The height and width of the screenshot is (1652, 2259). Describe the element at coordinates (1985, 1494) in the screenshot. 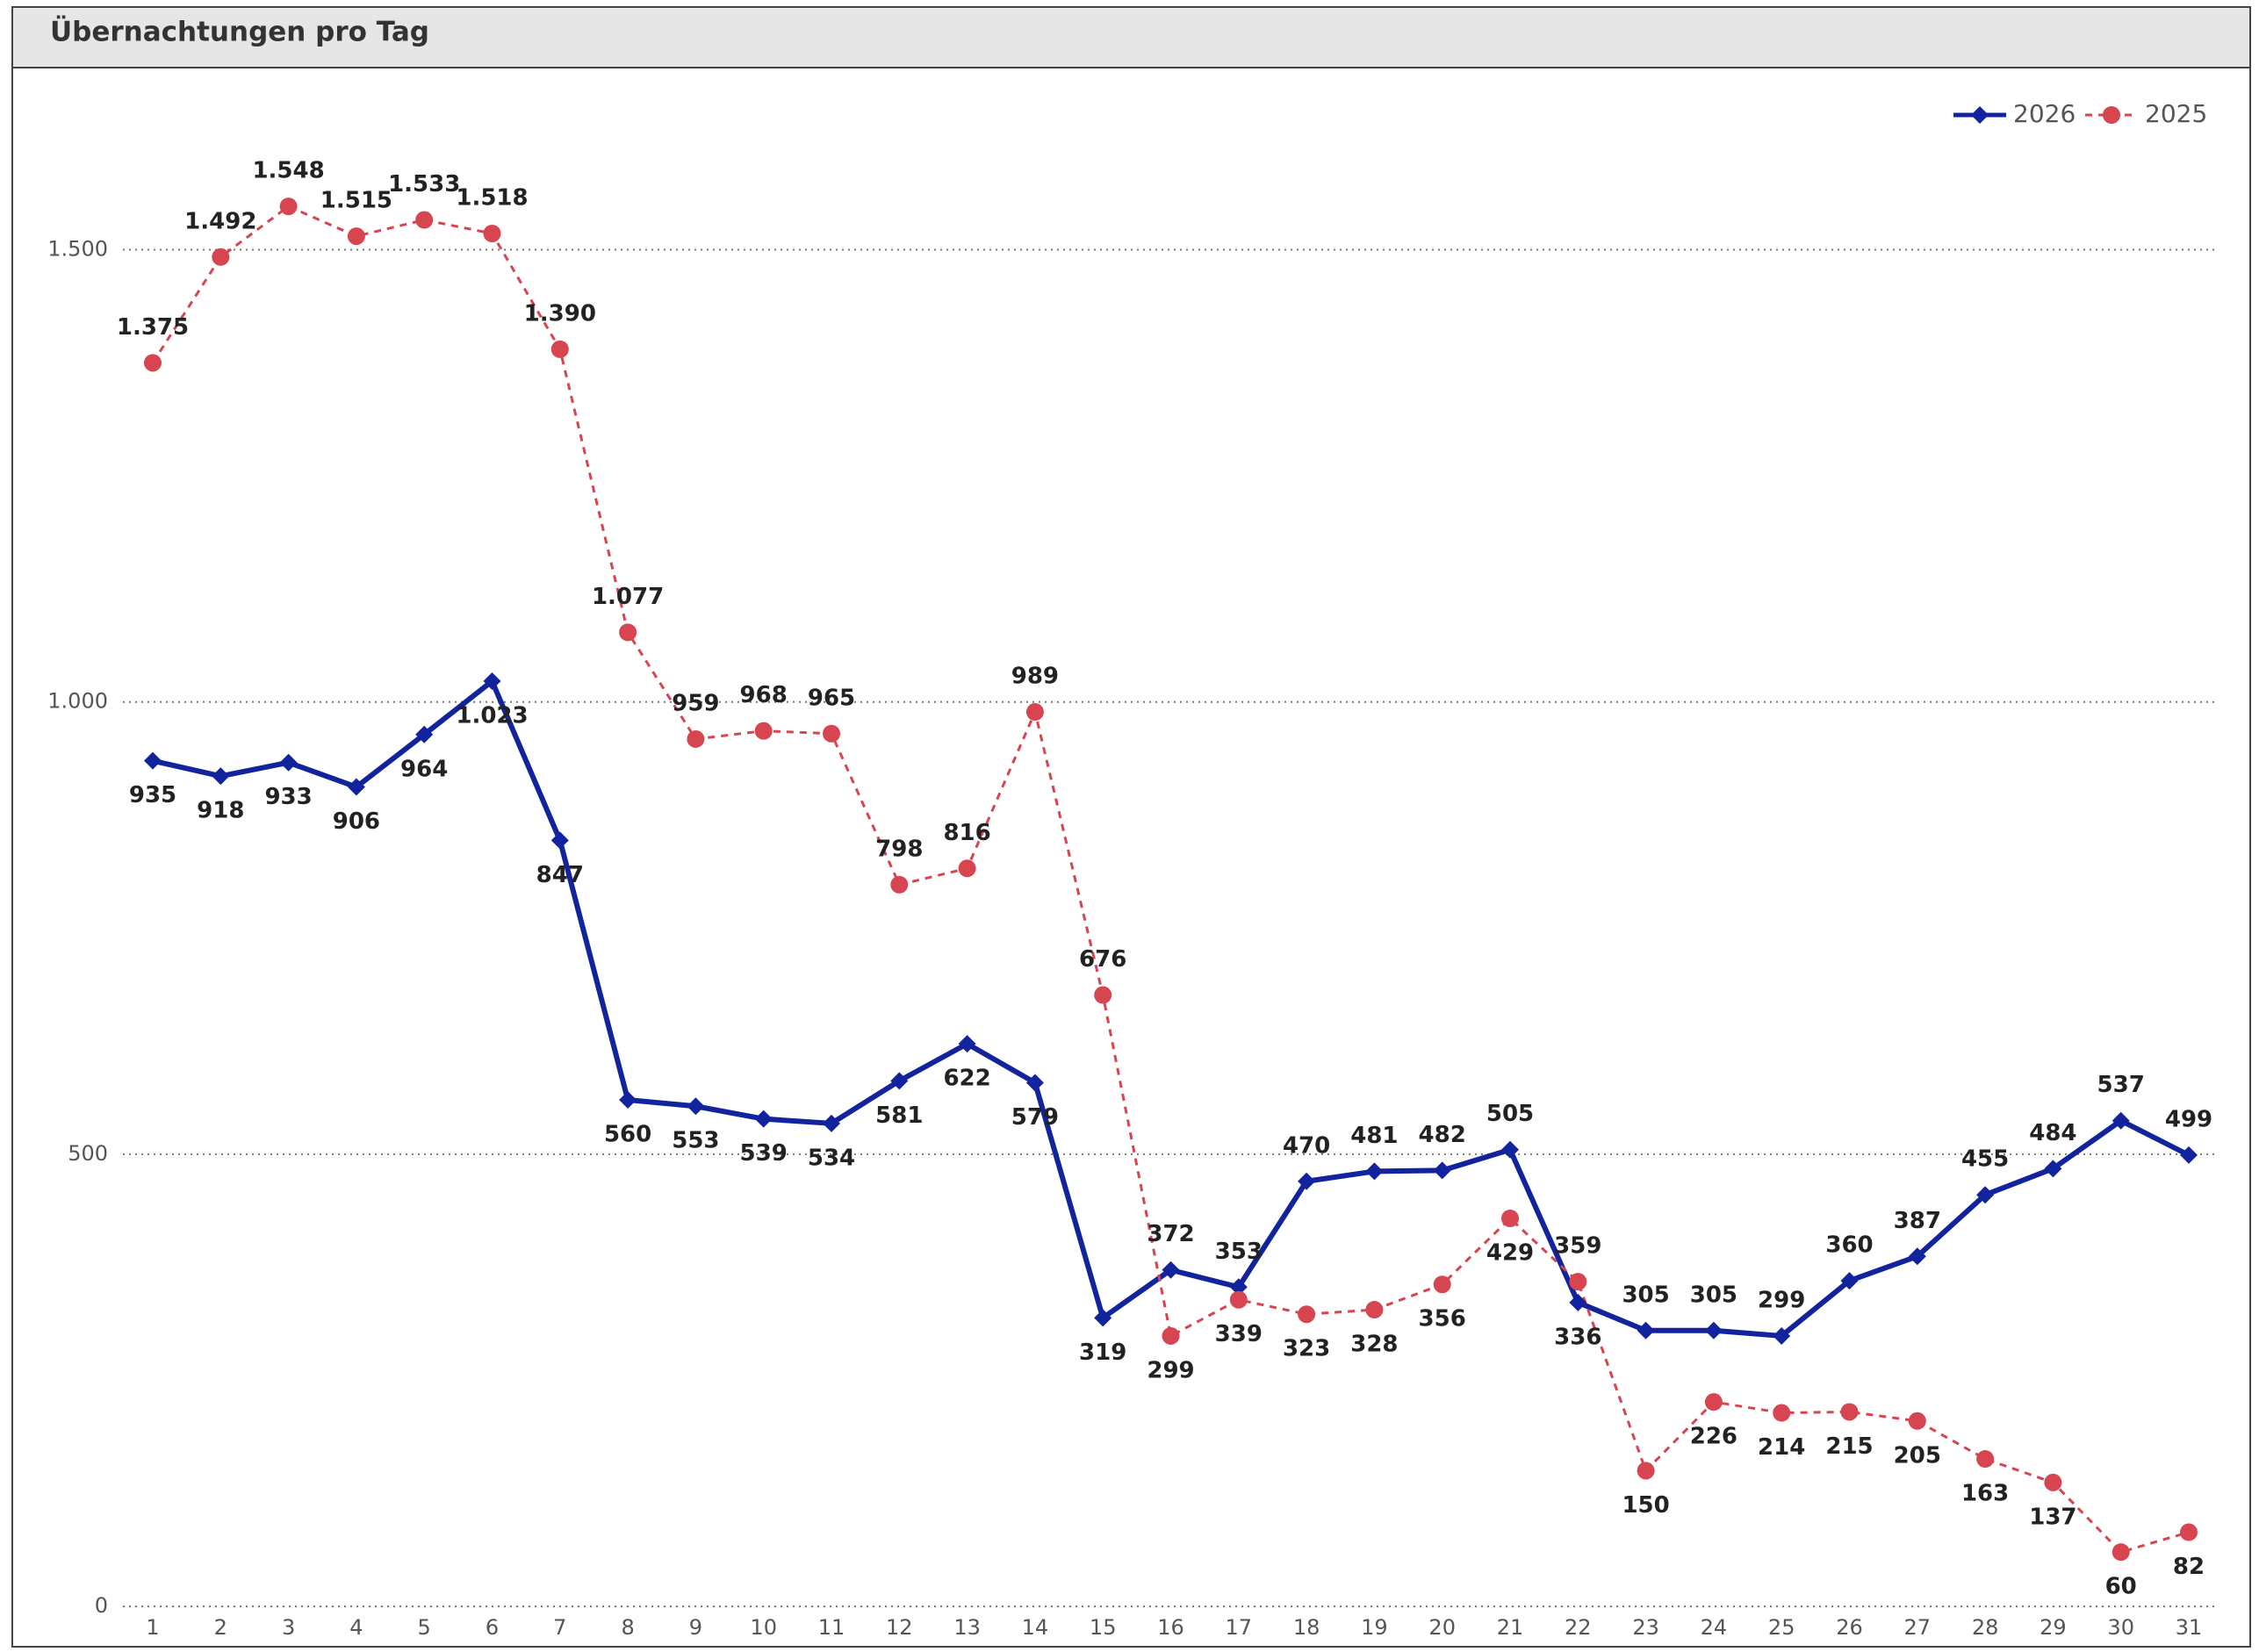

I see `data-label: 163` at that location.